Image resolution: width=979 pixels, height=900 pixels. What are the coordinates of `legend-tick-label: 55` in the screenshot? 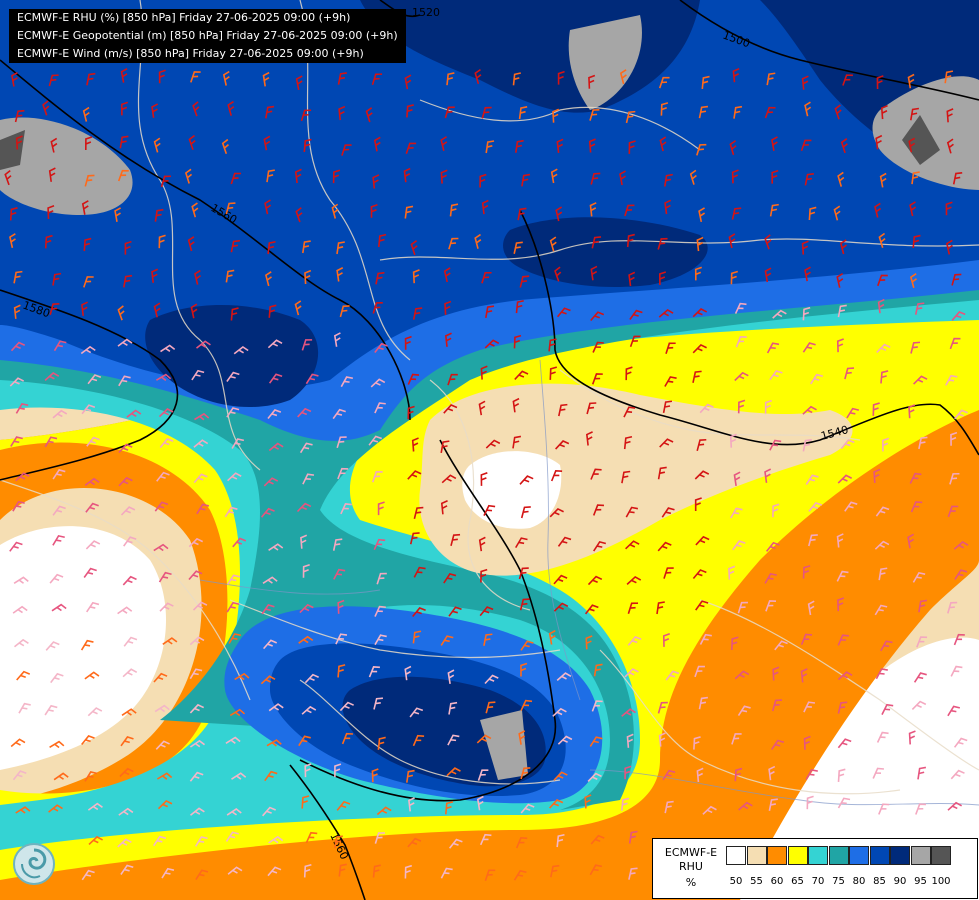 It's located at (756, 881).